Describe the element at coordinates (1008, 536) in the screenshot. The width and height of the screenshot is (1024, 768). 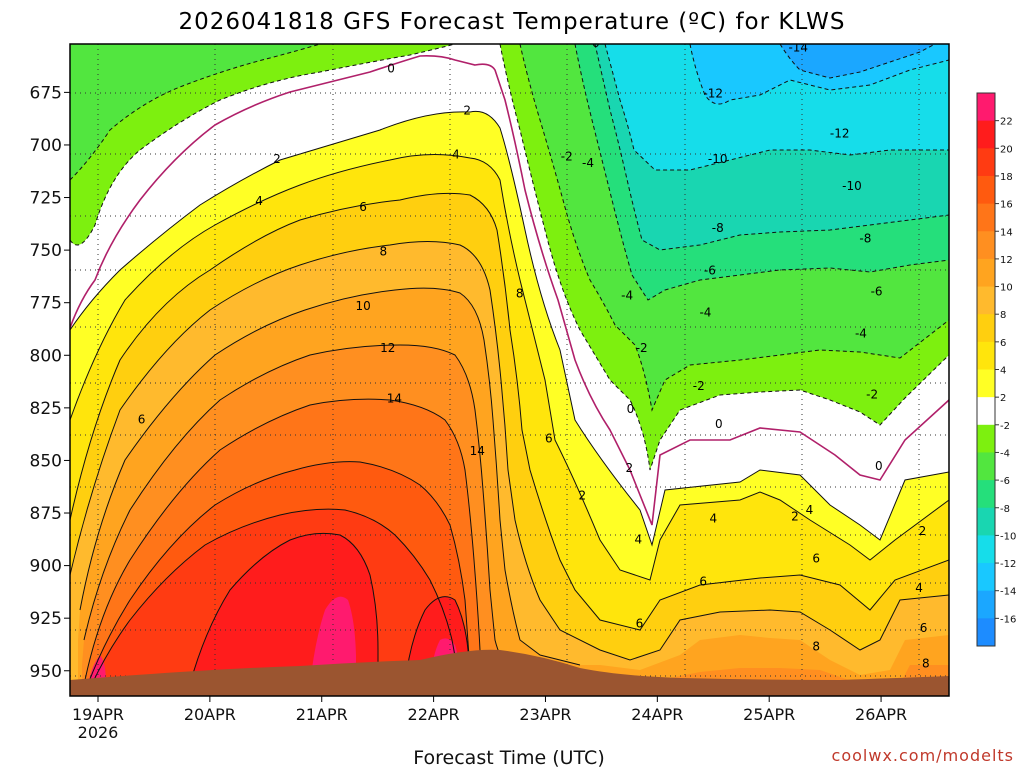
I see `colorbar-label: -10` at that location.